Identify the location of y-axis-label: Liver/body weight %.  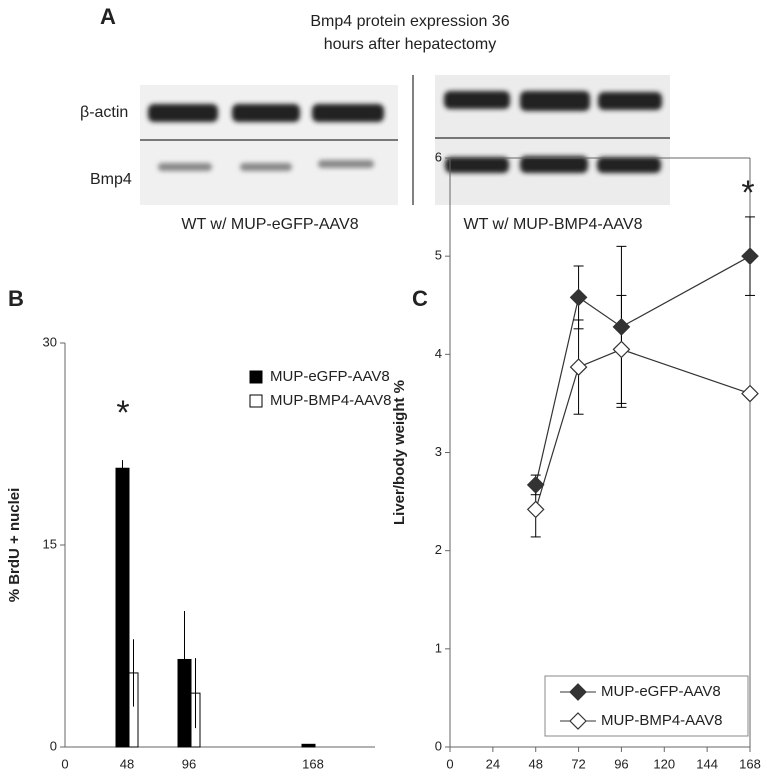
(399, 452).